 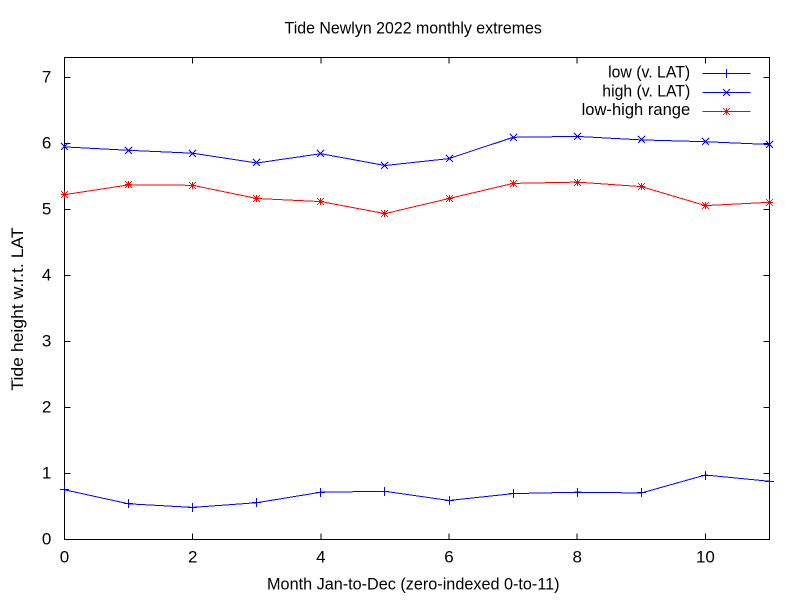 What do you see at coordinates (46, 340) in the screenshot?
I see `svg-text: 3` at bounding box center [46, 340].